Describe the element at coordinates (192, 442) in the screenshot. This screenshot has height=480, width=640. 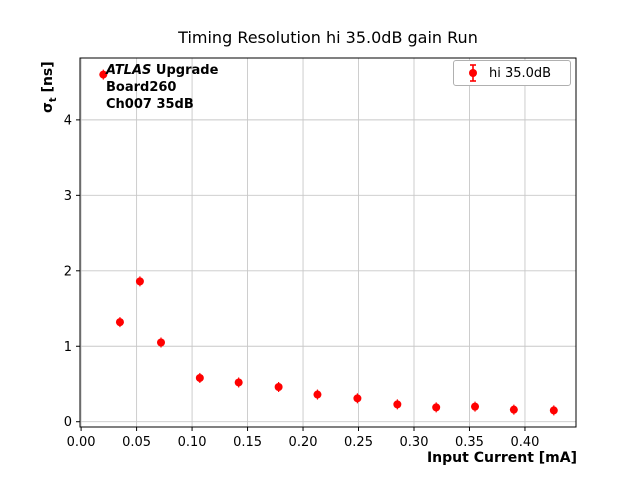
I see `x-tick-label: 0.10` at that location.